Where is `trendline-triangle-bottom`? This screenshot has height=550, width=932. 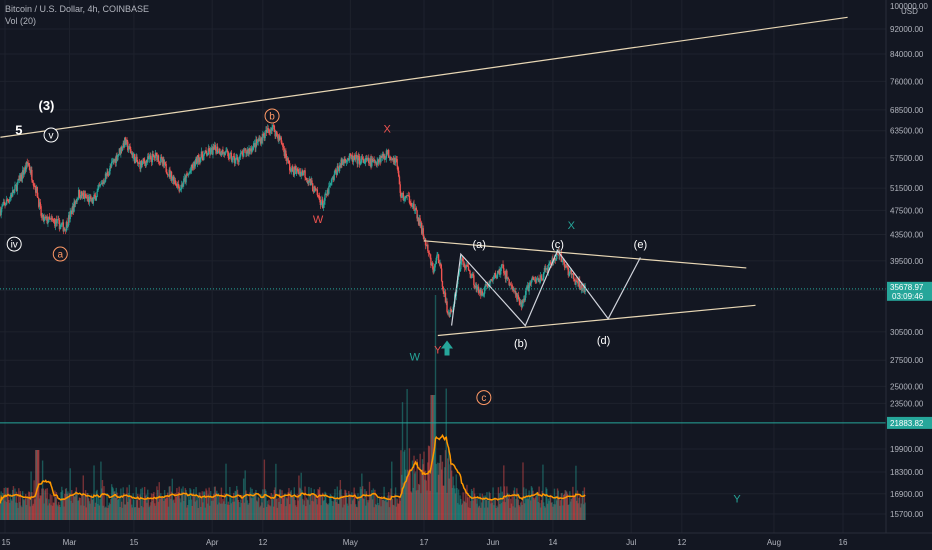
trendline-triangle-bottom is located at coordinates (596, 320).